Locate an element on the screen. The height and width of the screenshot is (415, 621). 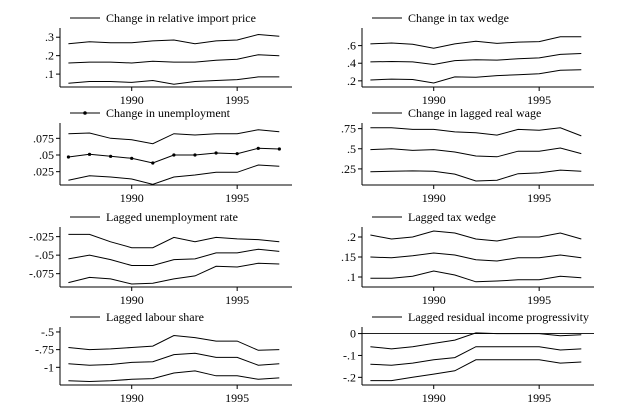
y-tick-label: 0 is located at coordinates (353, 334).